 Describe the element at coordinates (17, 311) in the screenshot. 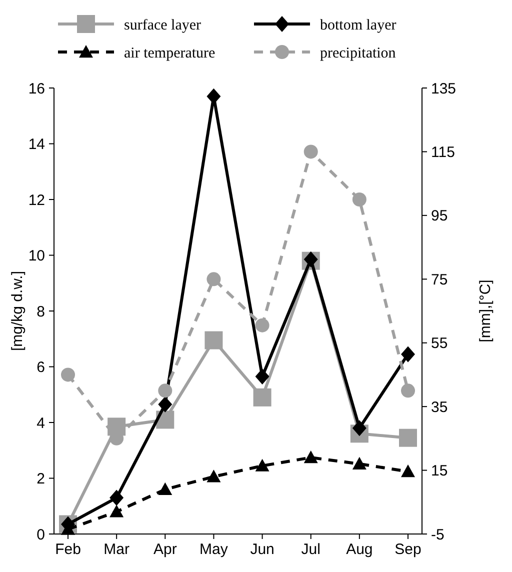

I see `y-axis-title: [mg/kg d.w.]` at that location.